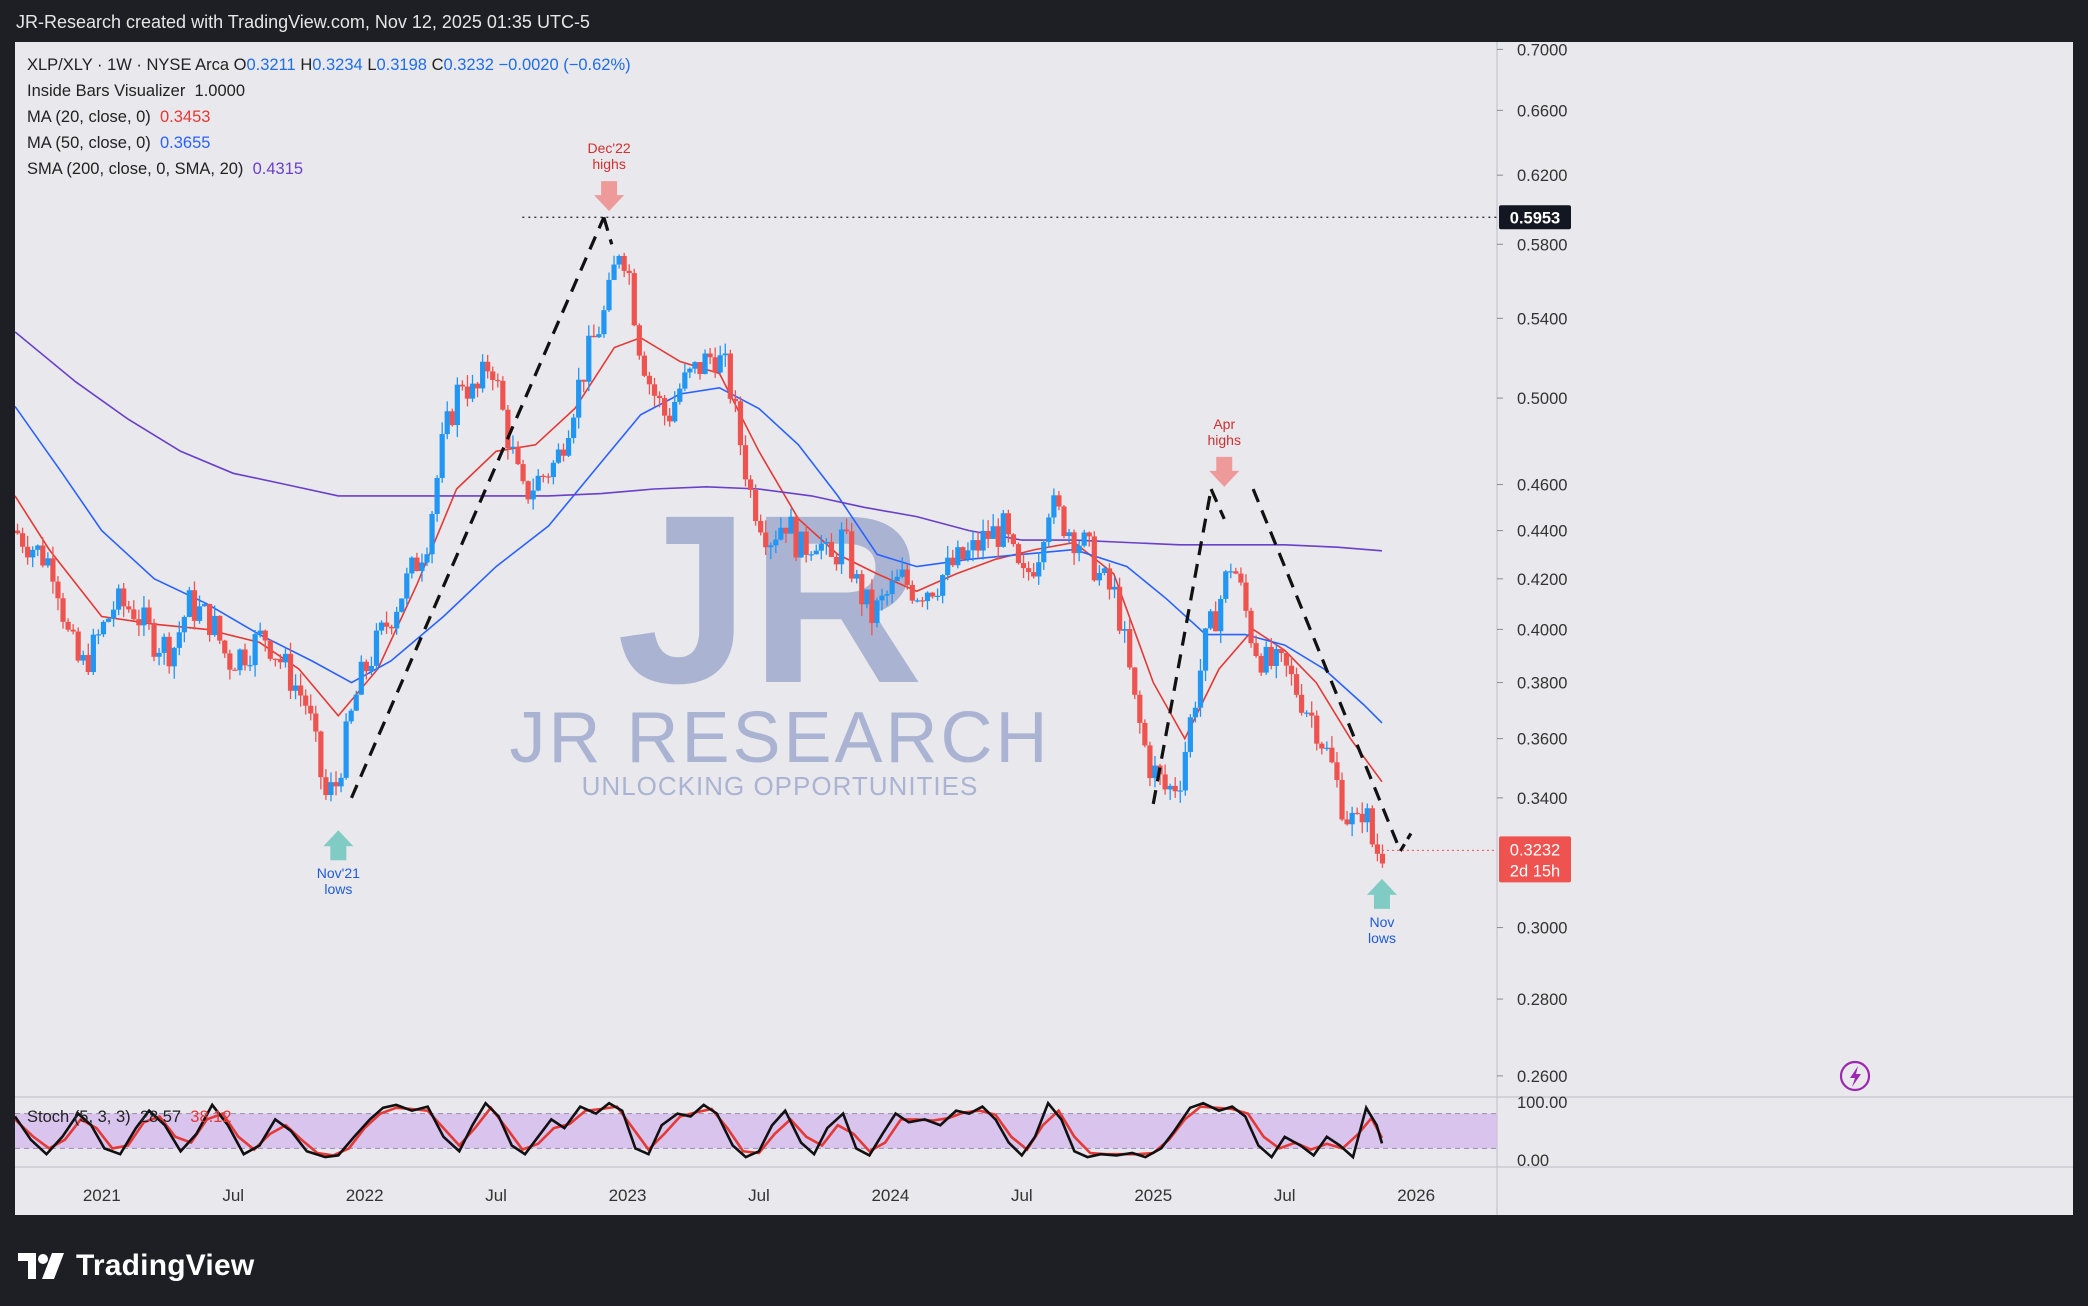 The image size is (2088, 1306). What do you see at coordinates (1535, 217) in the screenshot?
I see `resistance-price-tag: 0.5953` at bounding box center [1535, 217].